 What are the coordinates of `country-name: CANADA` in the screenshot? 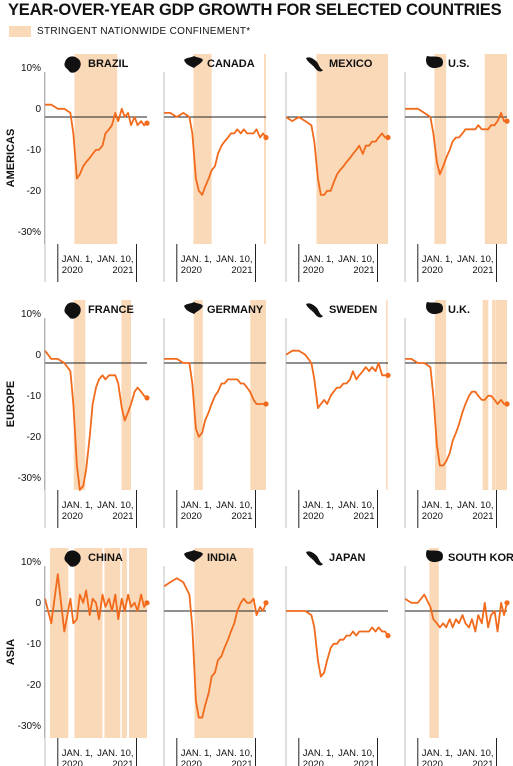 It's located at (231, 64).